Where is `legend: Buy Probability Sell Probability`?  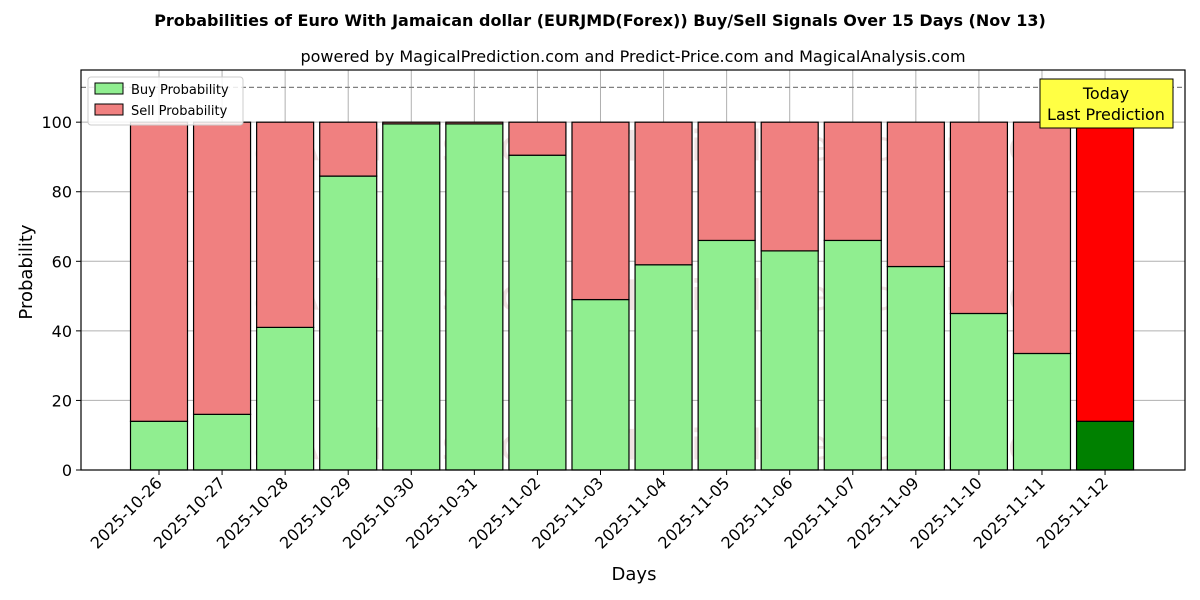 legend: Buy Probability Sell Probability is located at coordinates (165, 101).